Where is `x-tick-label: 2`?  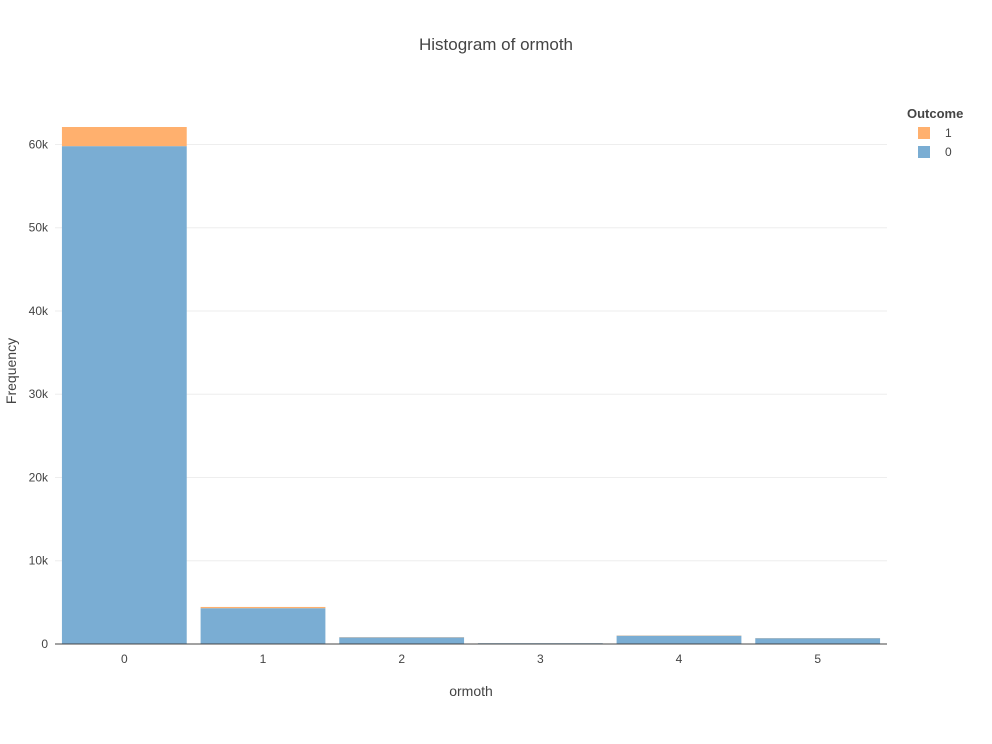 x-tick-label: 2 is located at coordinates (401, 659).